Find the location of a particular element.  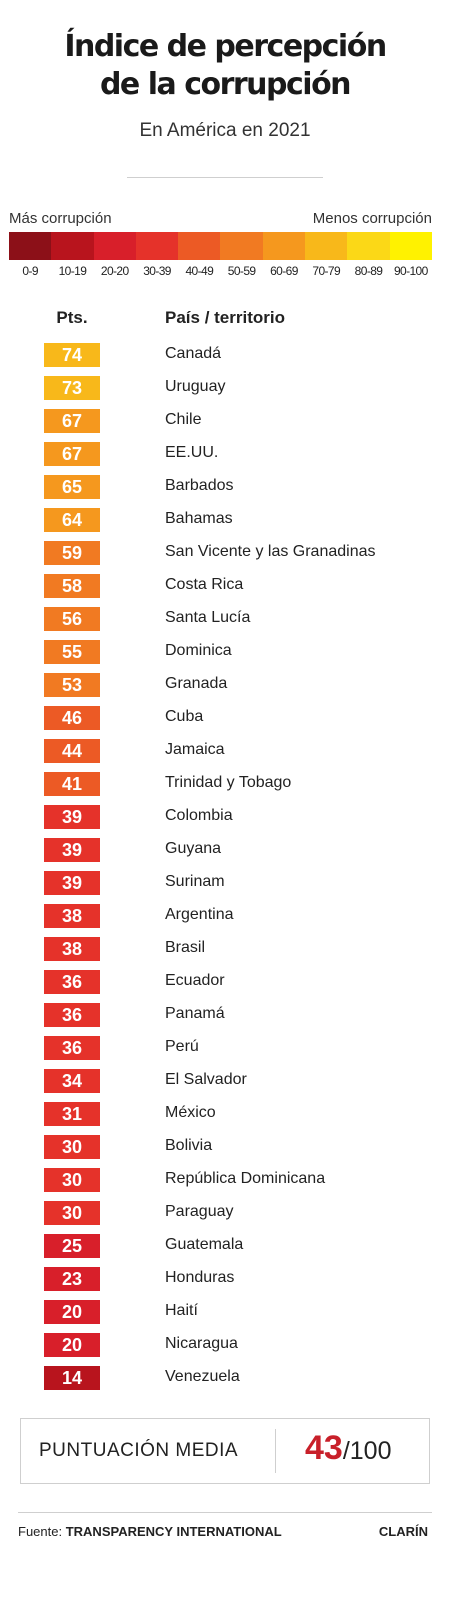

score-badge: 23 is located at coordinates (72, 1279).